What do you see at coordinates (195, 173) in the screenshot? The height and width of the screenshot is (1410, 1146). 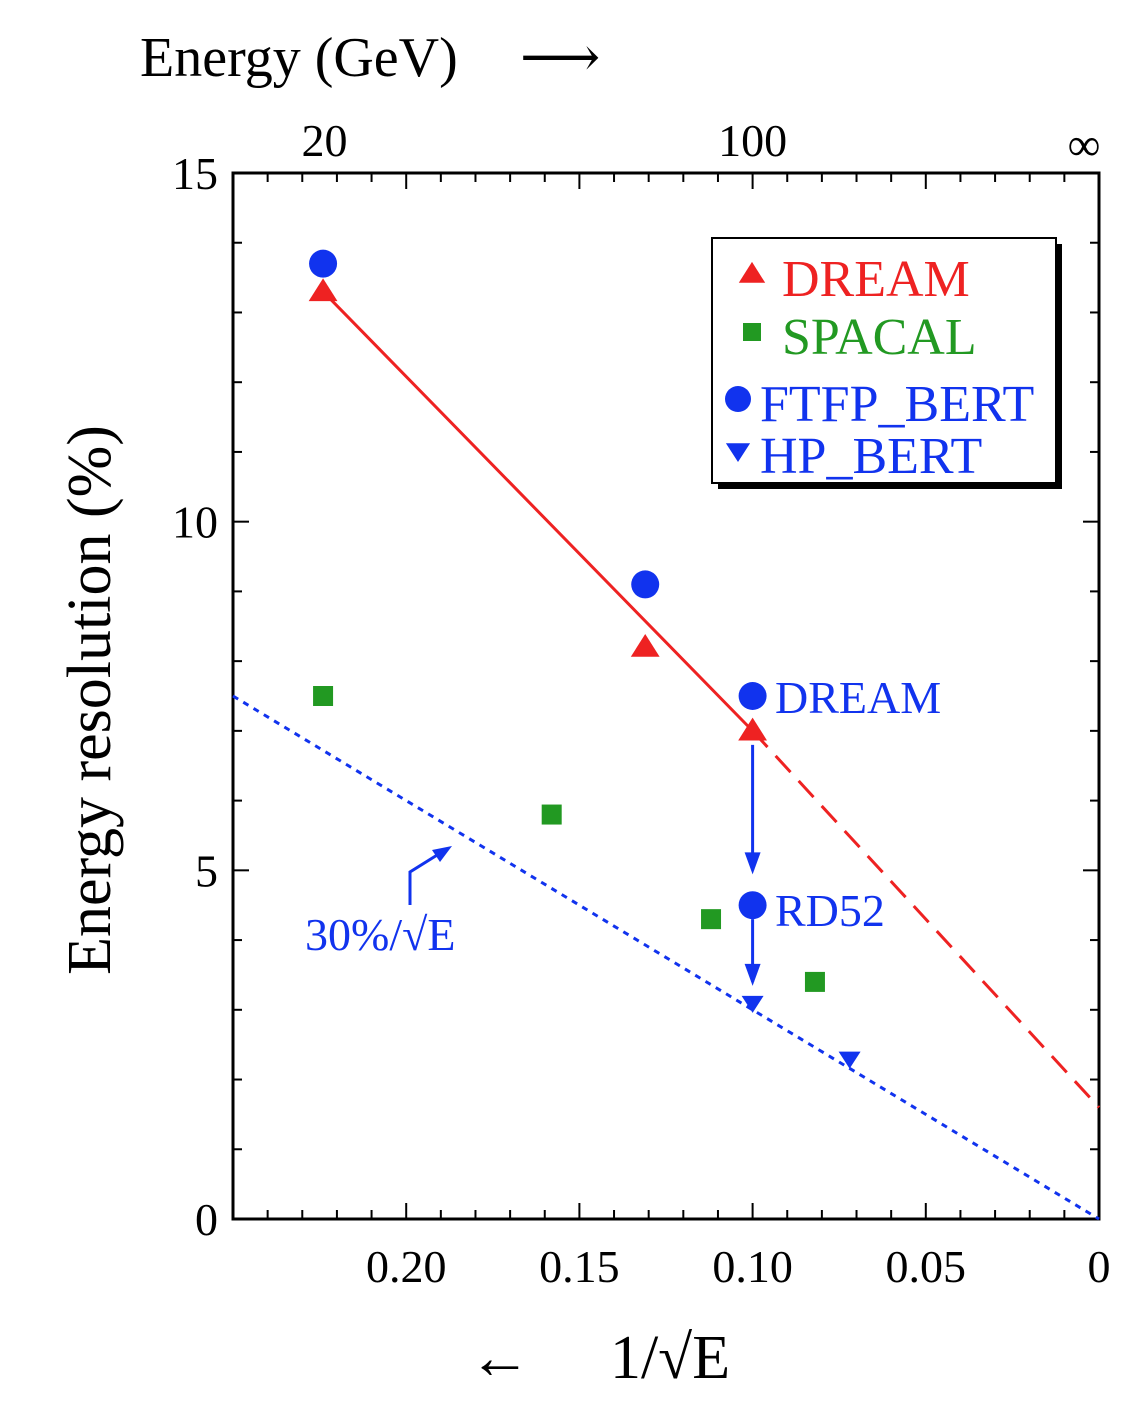 I see `y-tick-label: 15` at bounding box center [195, 173].